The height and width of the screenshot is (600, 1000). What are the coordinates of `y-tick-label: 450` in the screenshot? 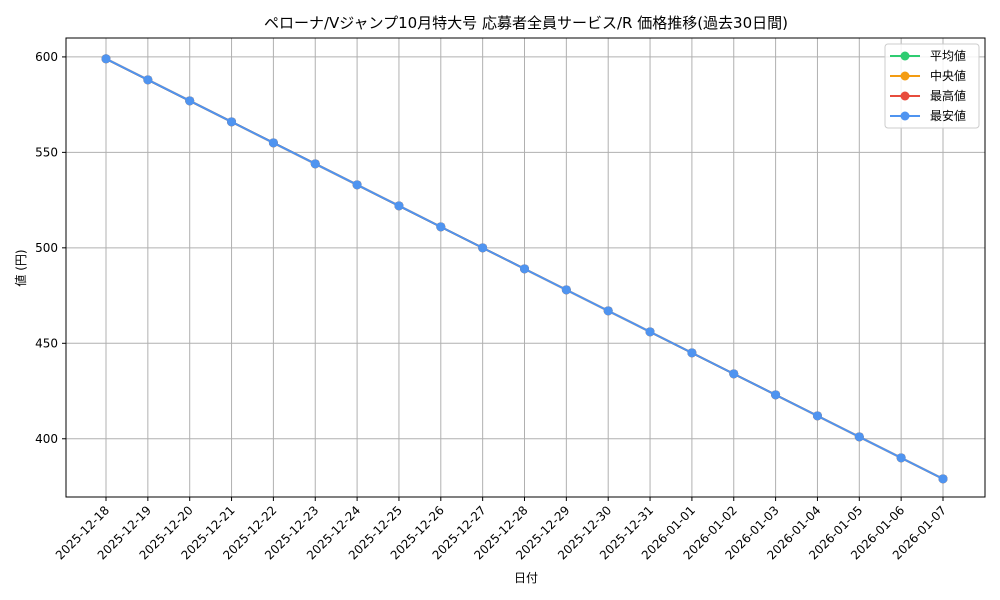 It's located at (46, 343).